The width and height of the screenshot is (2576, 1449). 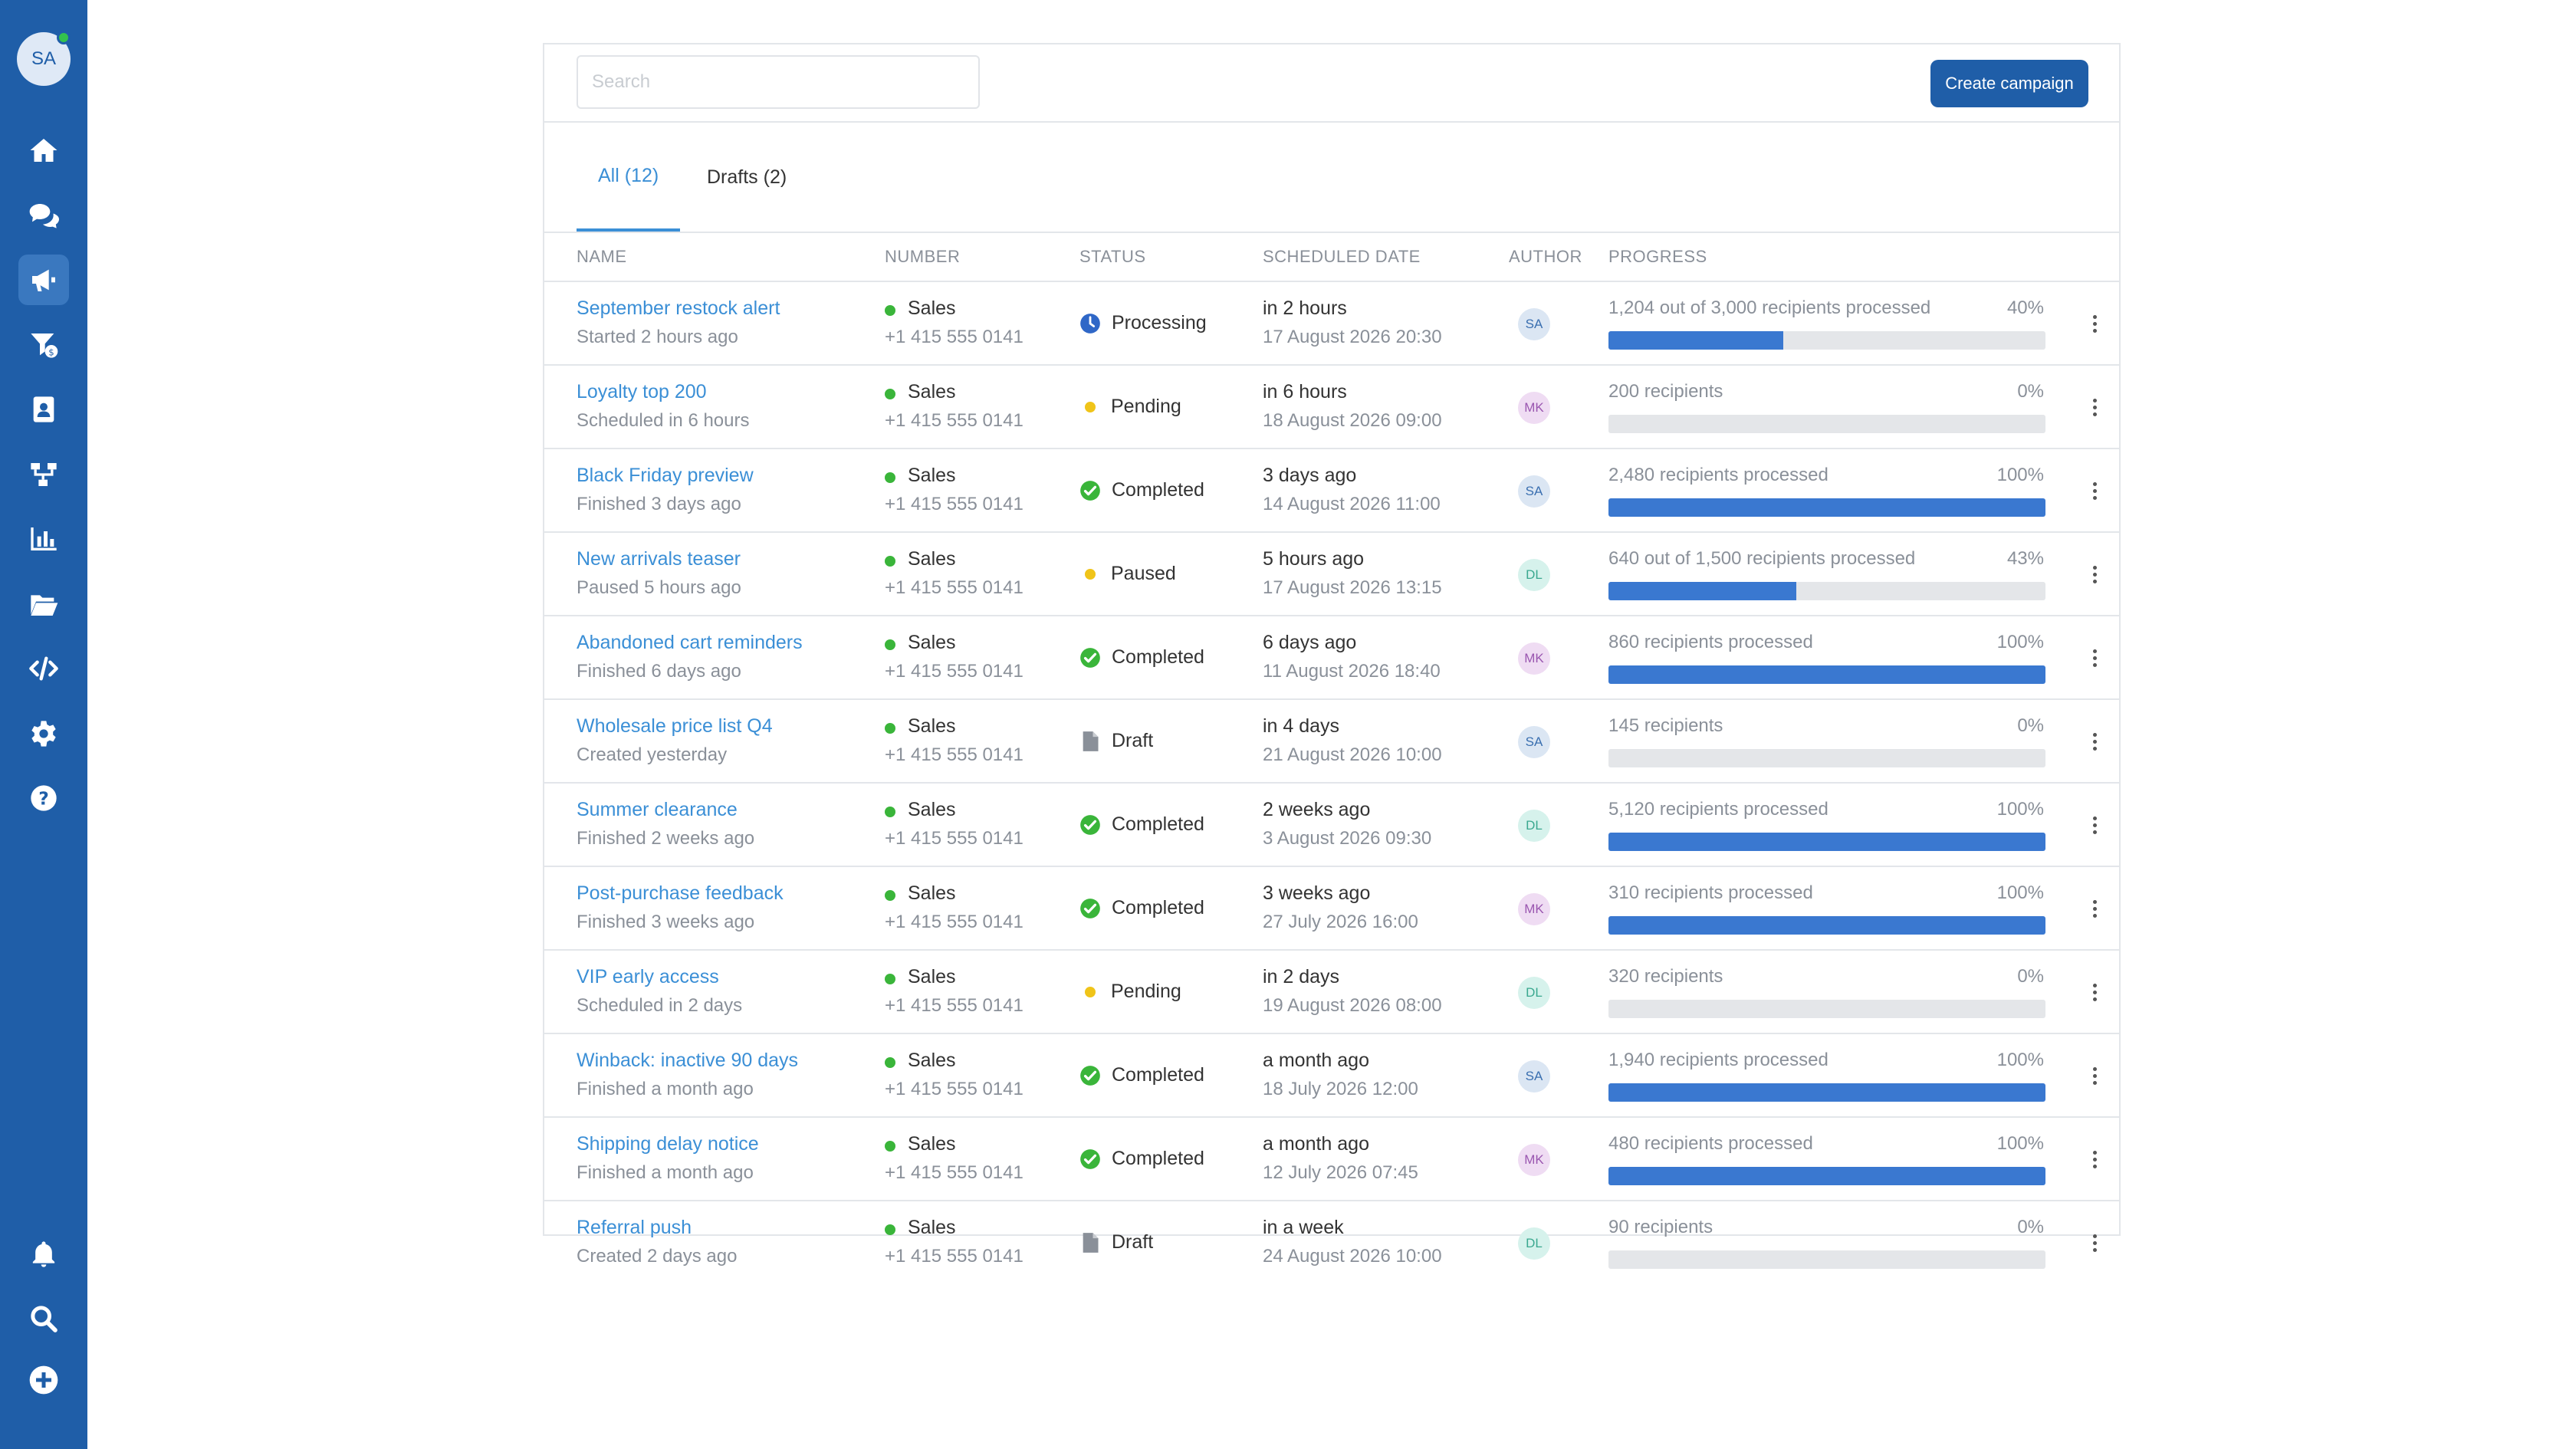 I want to click on code-icon, so click(x=43, y=669).